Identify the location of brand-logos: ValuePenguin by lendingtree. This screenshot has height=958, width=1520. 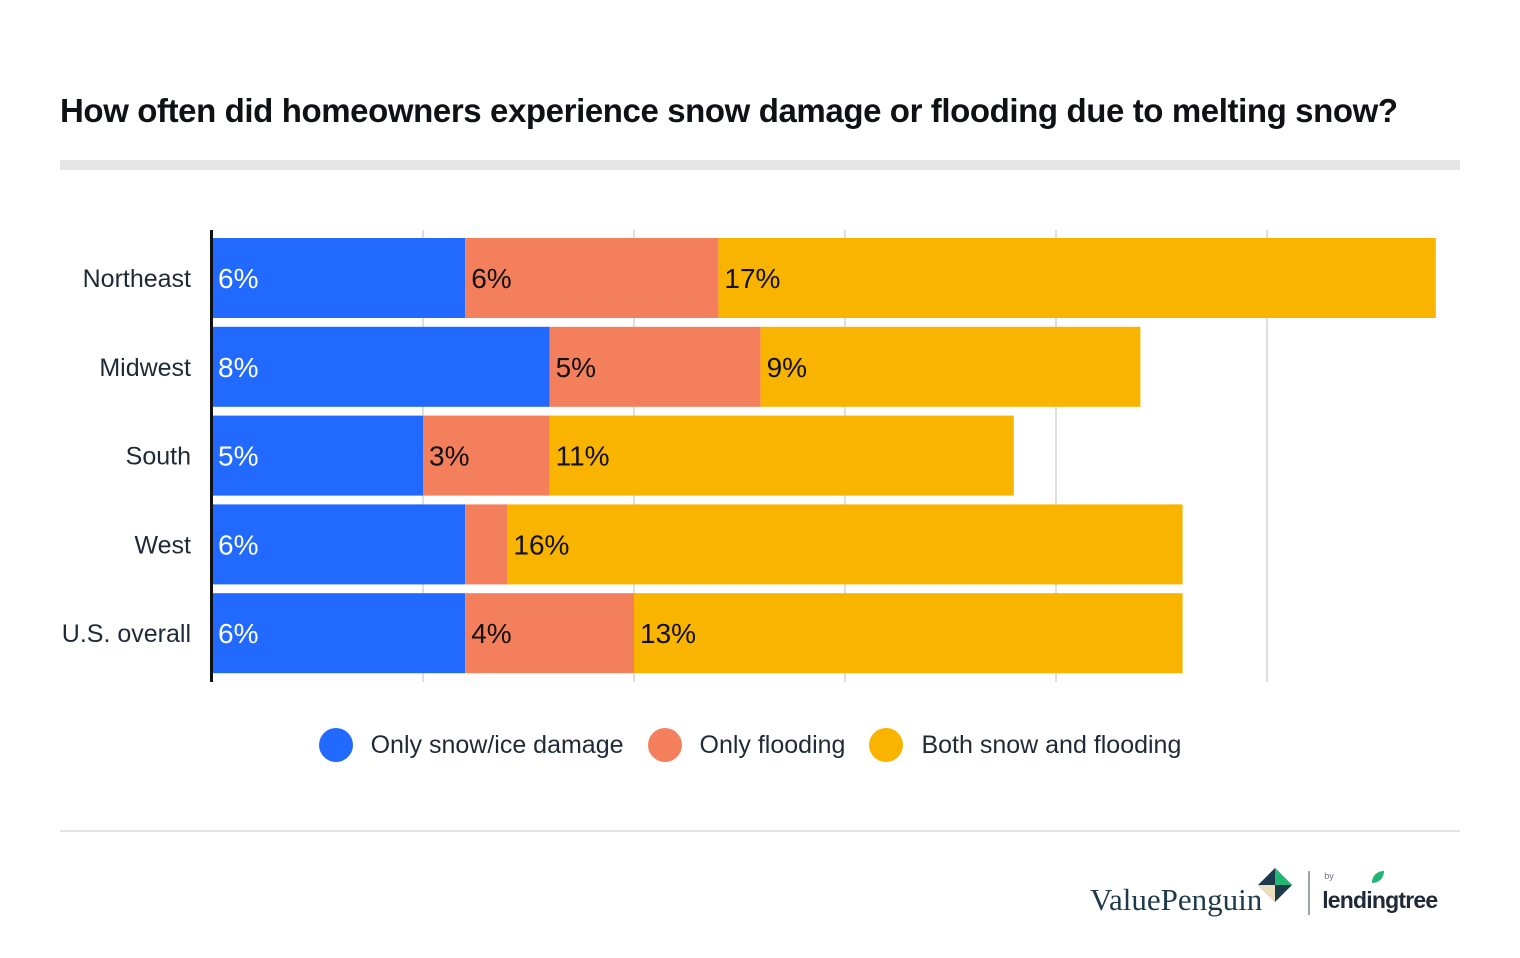
(1264, 893).